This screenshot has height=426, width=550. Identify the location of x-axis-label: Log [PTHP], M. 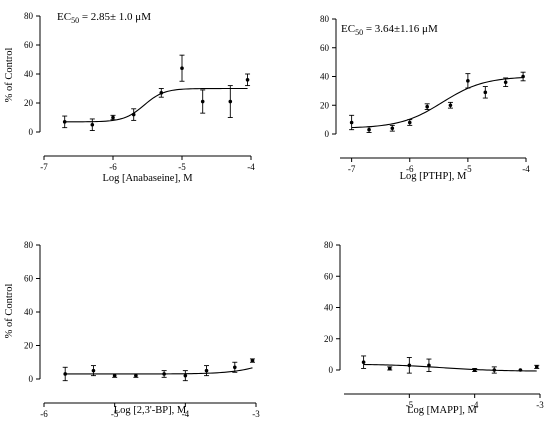
(433, 176).